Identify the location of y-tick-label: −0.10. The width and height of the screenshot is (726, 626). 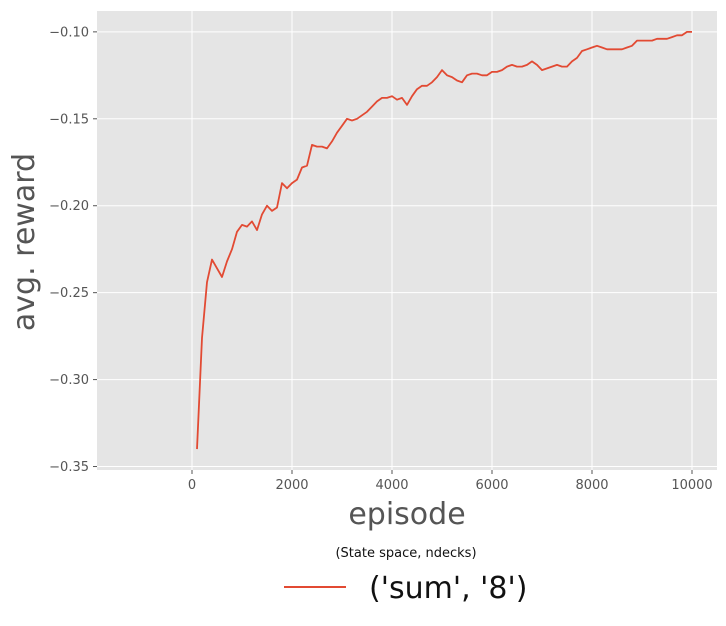
(69, 32).